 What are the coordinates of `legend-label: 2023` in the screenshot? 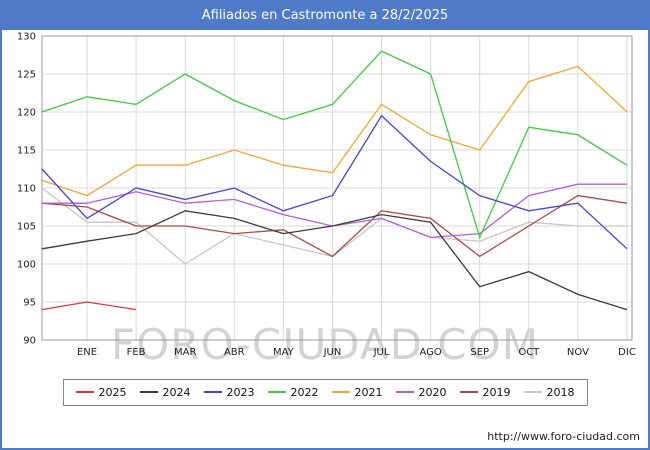 It's located at (240, 392).